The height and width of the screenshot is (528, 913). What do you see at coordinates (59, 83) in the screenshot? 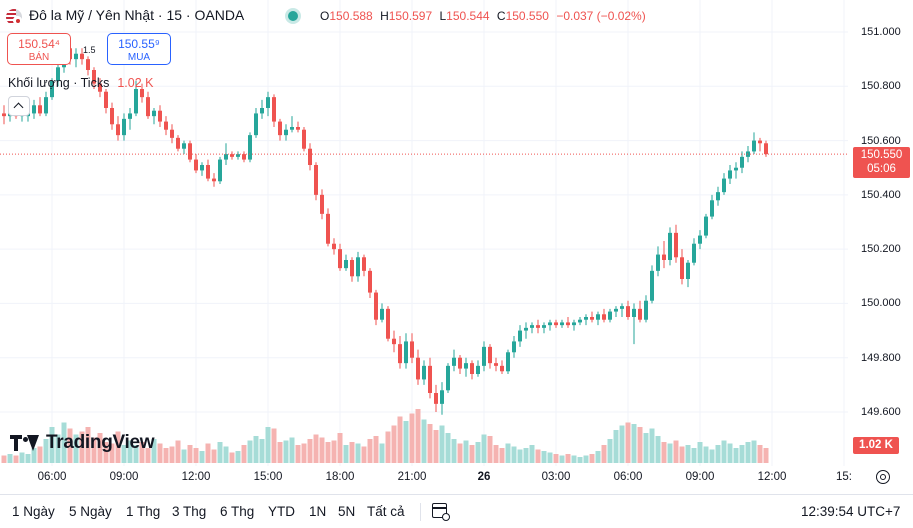
I see `volume-legend-label: Khối lượng · Ticks` at bounding box center [59, 83].